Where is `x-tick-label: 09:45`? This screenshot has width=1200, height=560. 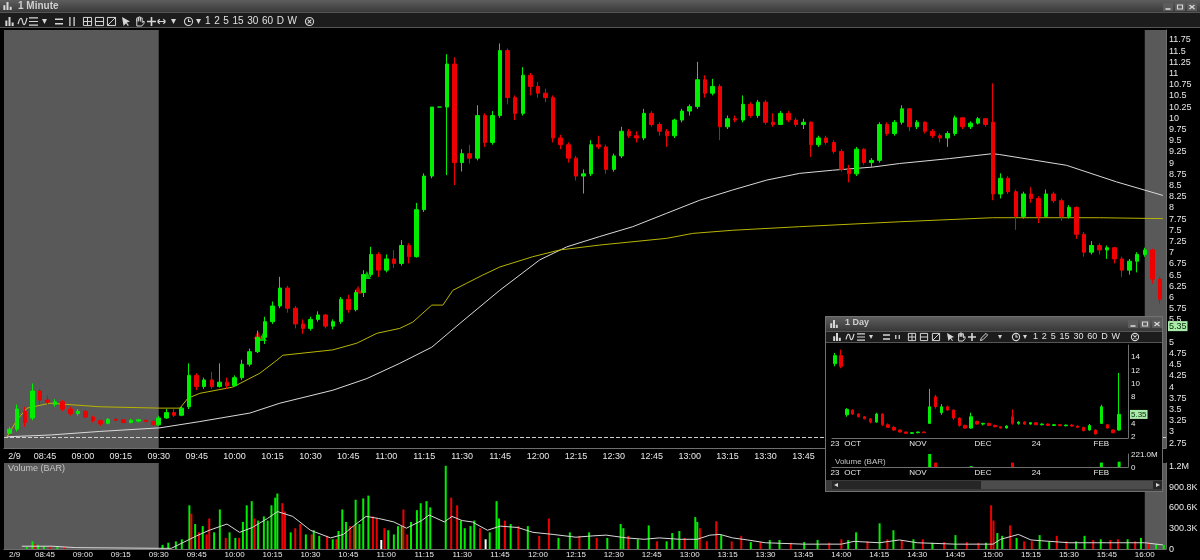
x-tick-label: 09:45 is located at coordinates (197, 554).